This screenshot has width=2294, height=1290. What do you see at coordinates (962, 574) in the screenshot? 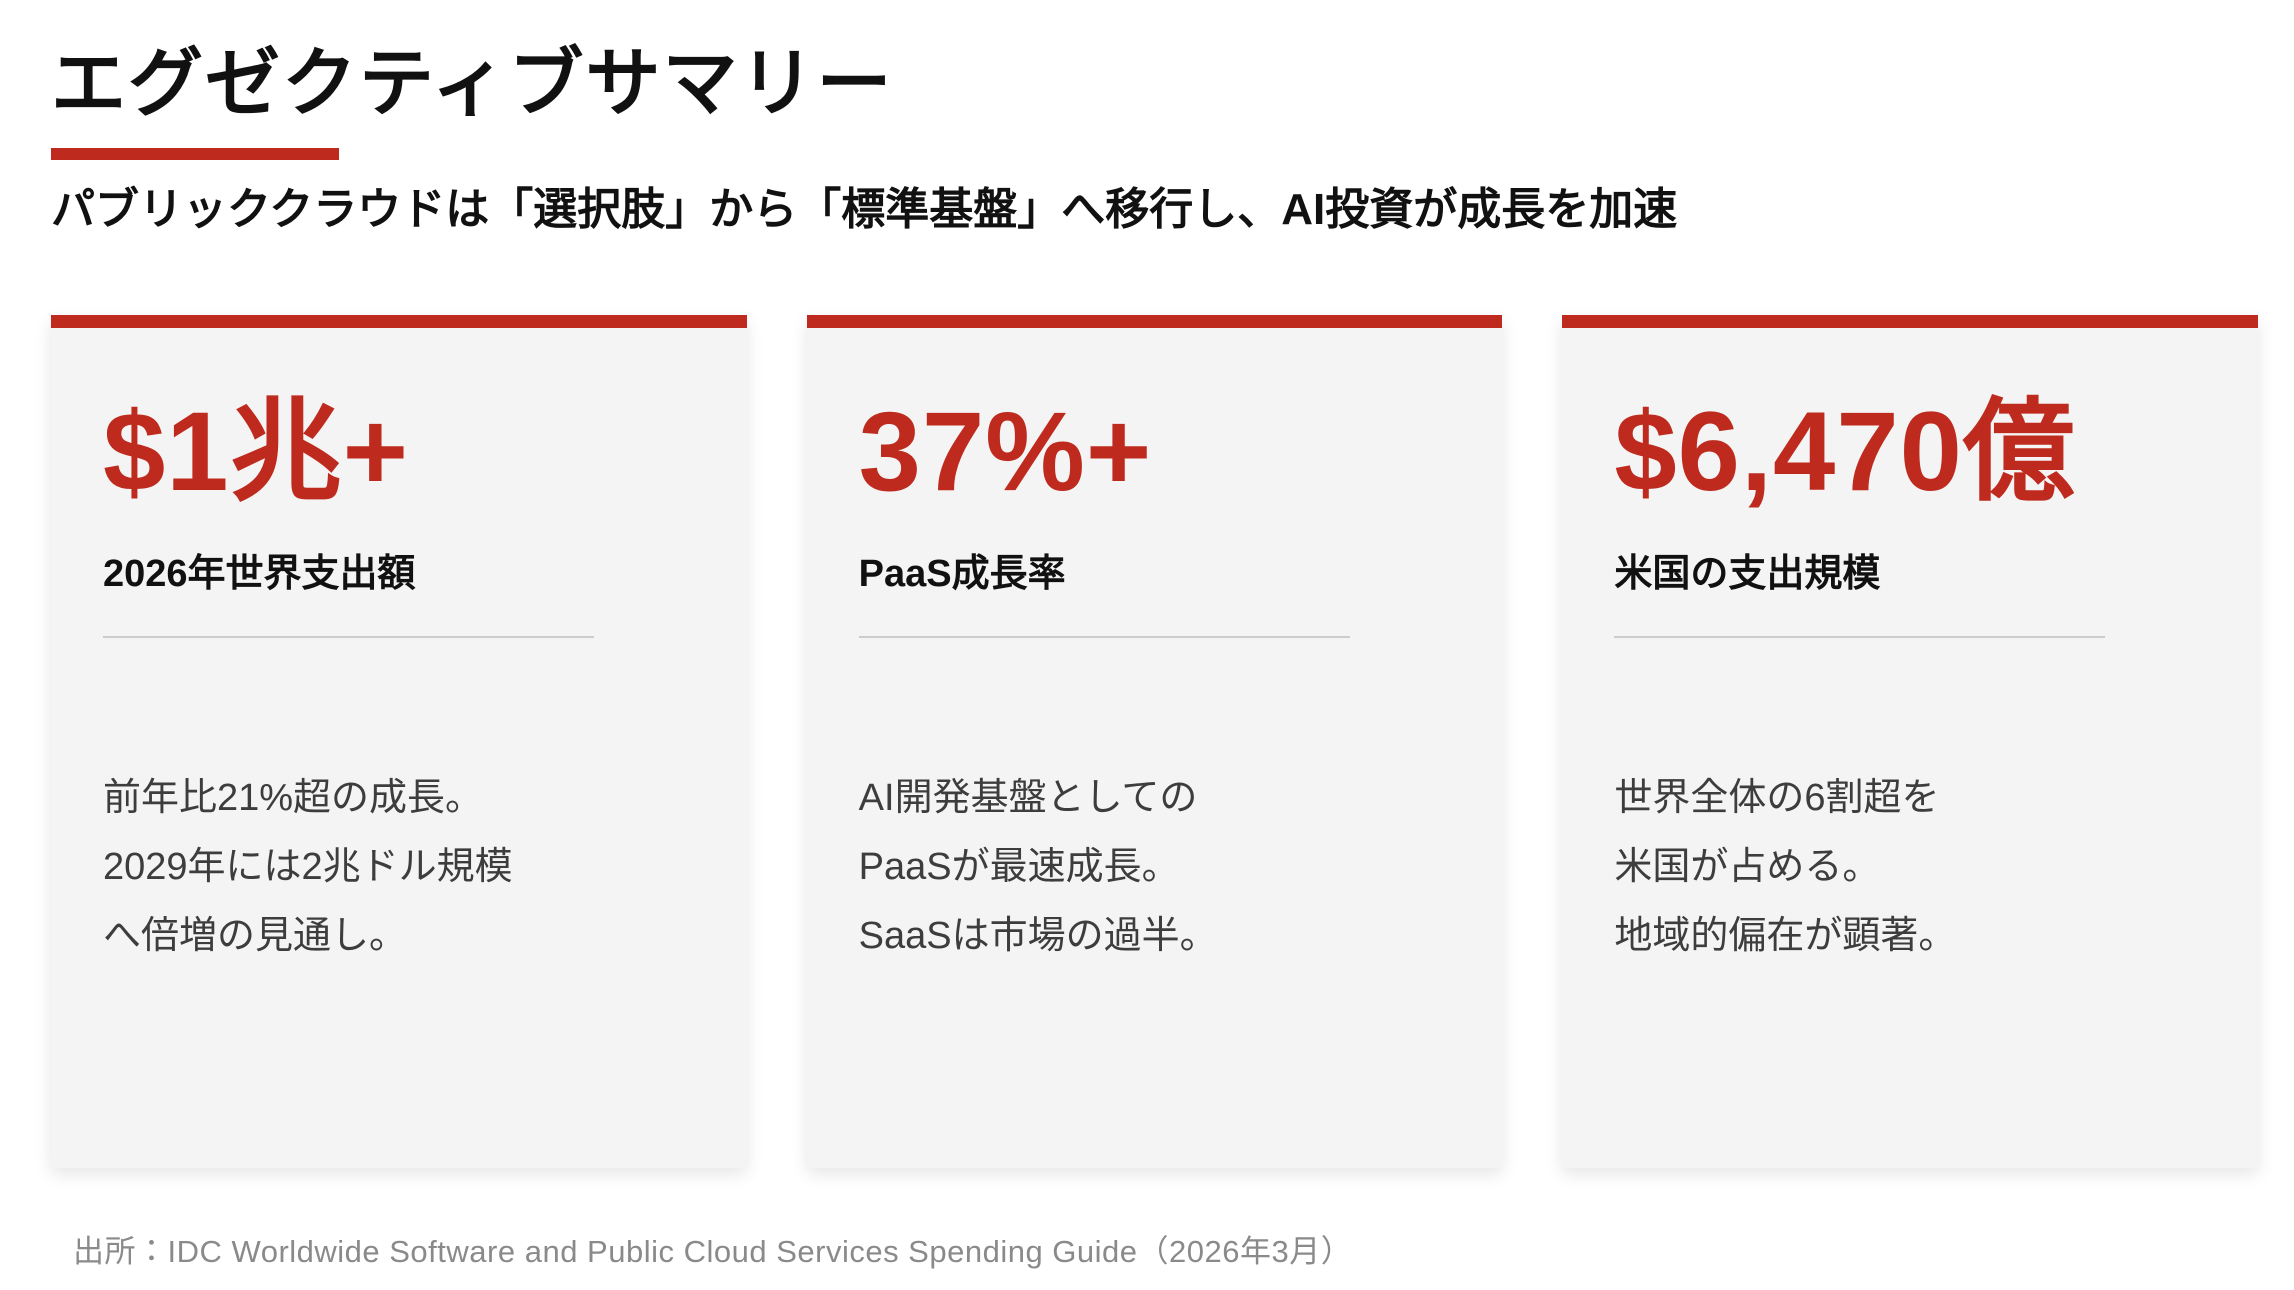
I see `stat-label: PaaS成長率` at bounding box center [962, 574].